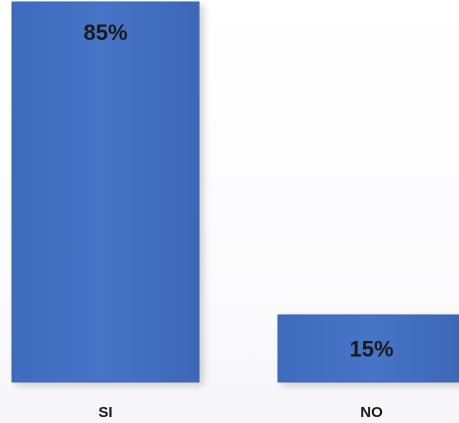  Describe the element at coordinates (371, 348) in the screenshot. I see `data-label-no: 15%` at that location.